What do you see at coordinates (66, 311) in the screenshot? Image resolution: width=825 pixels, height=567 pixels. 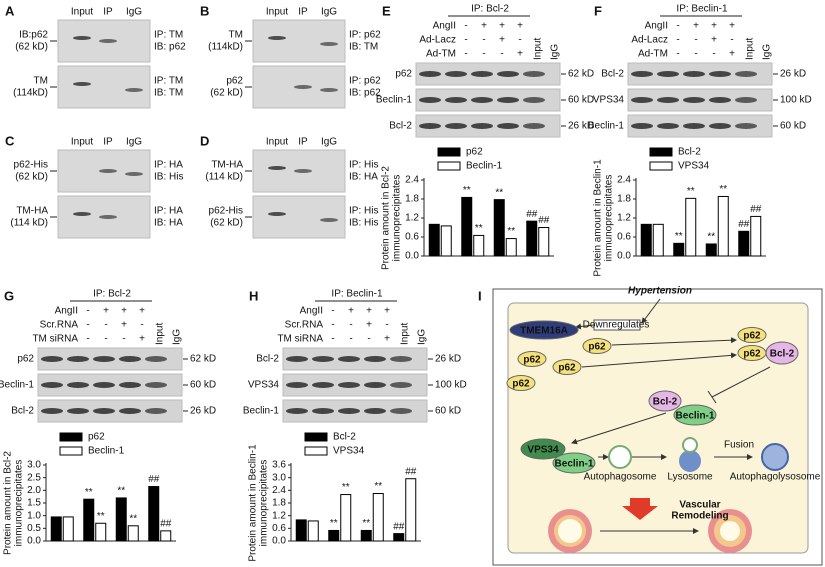 I see `treatment-label: AngII` at bounding box center [66, 311].